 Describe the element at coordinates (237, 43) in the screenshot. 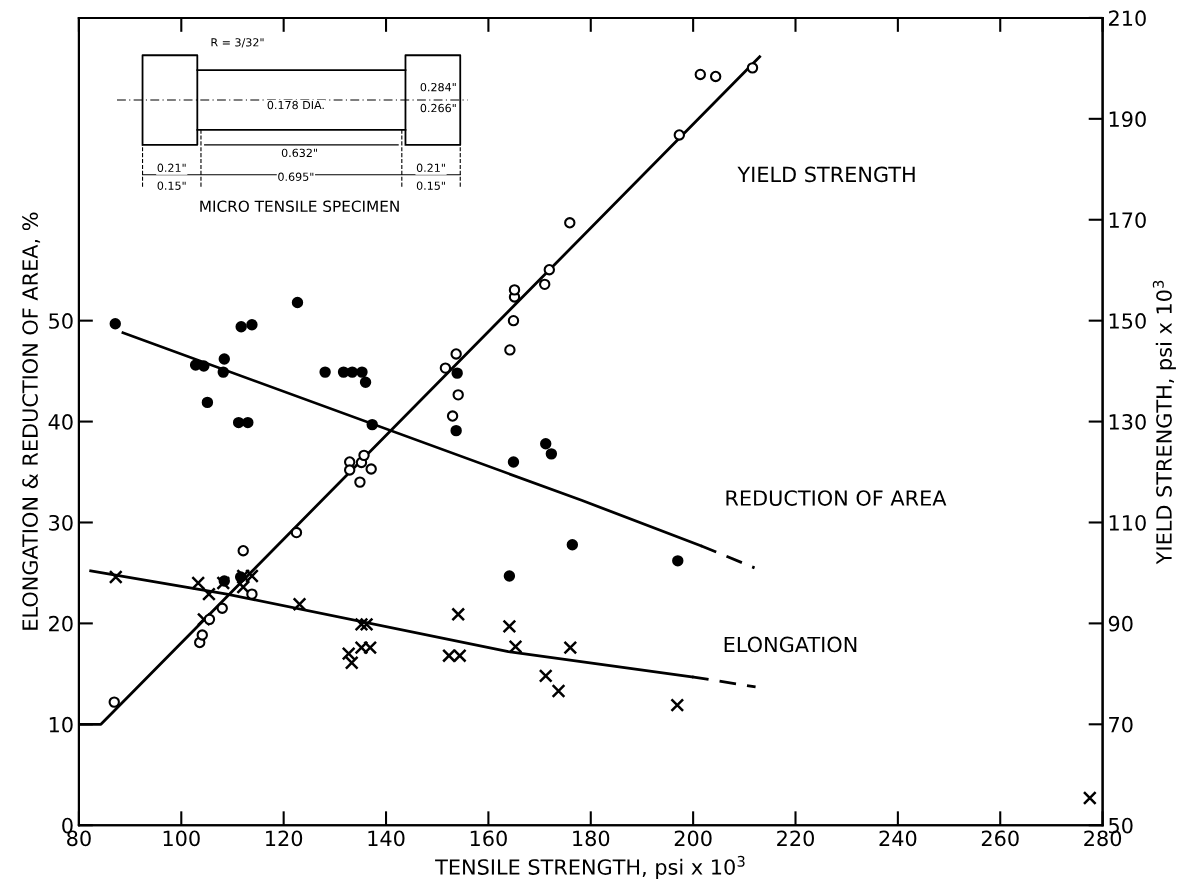

I see `annotation: R = 3/32"` at that location.